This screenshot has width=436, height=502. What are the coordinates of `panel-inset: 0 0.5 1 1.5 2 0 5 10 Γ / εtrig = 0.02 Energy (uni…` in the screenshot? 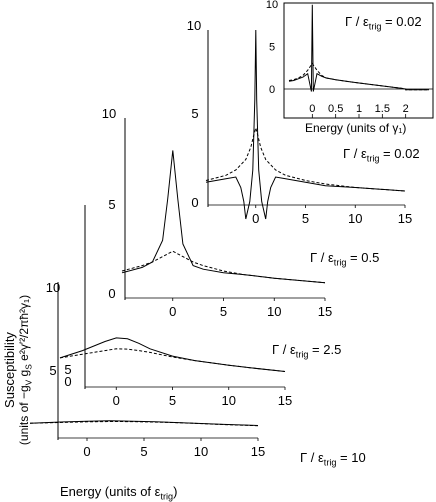 It's located at (350, 67).